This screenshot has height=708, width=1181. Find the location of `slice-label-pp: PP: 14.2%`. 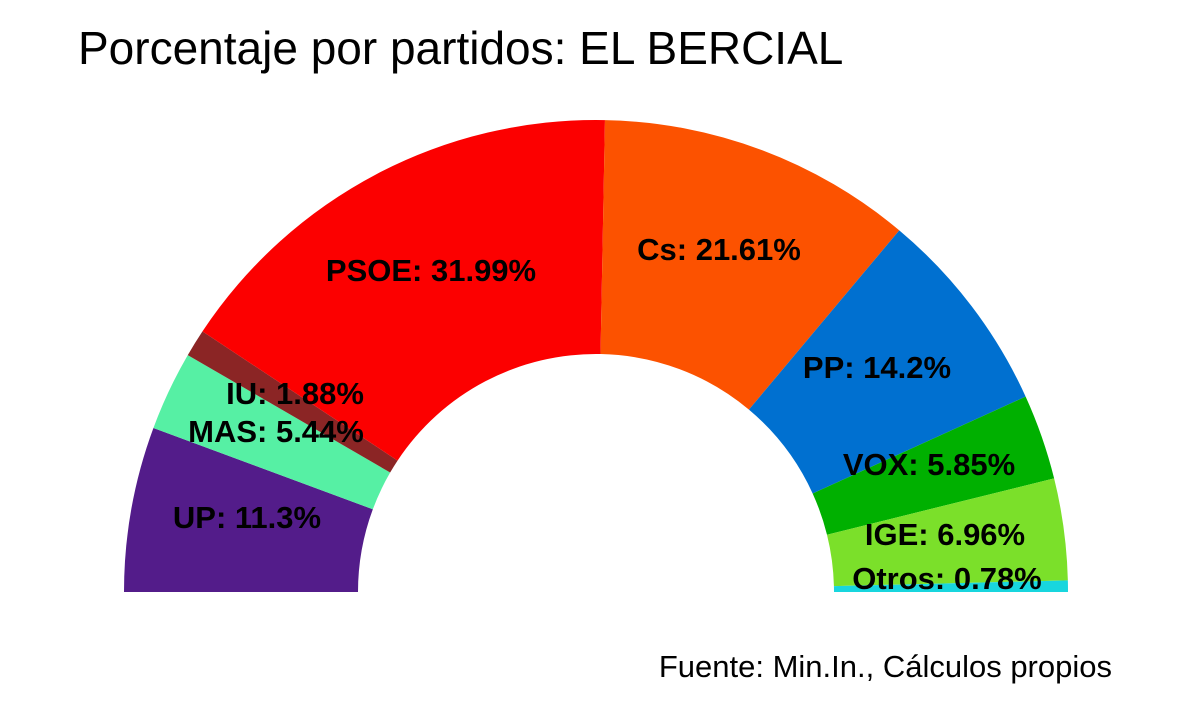

slice-label-pp: PP: 14.2% is located at coordinates (877, 367).